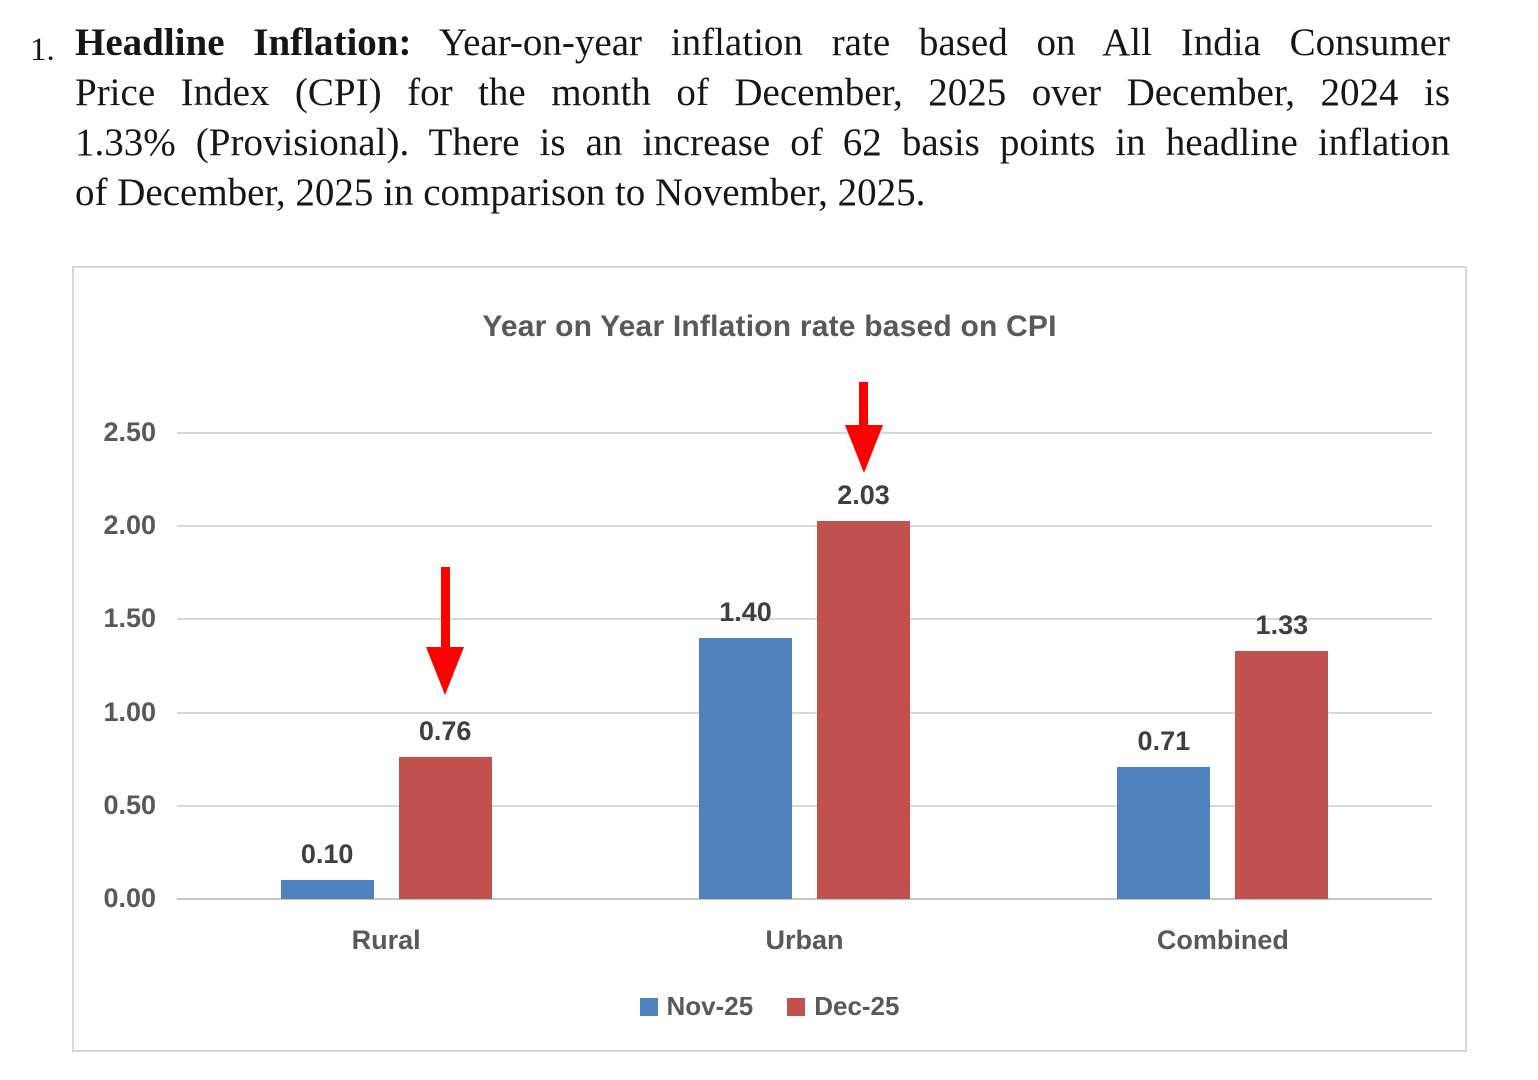  What do you see at coordinates (327, 854) in the screenshot?
I see `value-label-Nov-25-Rural: 0.10` at bounding box center [327, 854].